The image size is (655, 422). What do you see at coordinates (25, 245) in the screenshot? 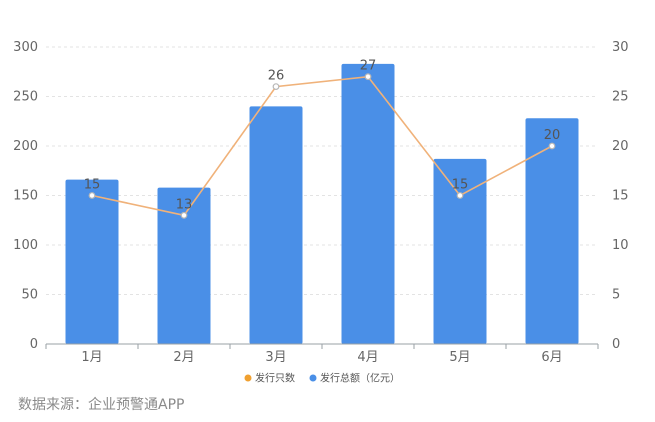
I see `y-left-tick-label: 100` at bounding box center [25, 245].